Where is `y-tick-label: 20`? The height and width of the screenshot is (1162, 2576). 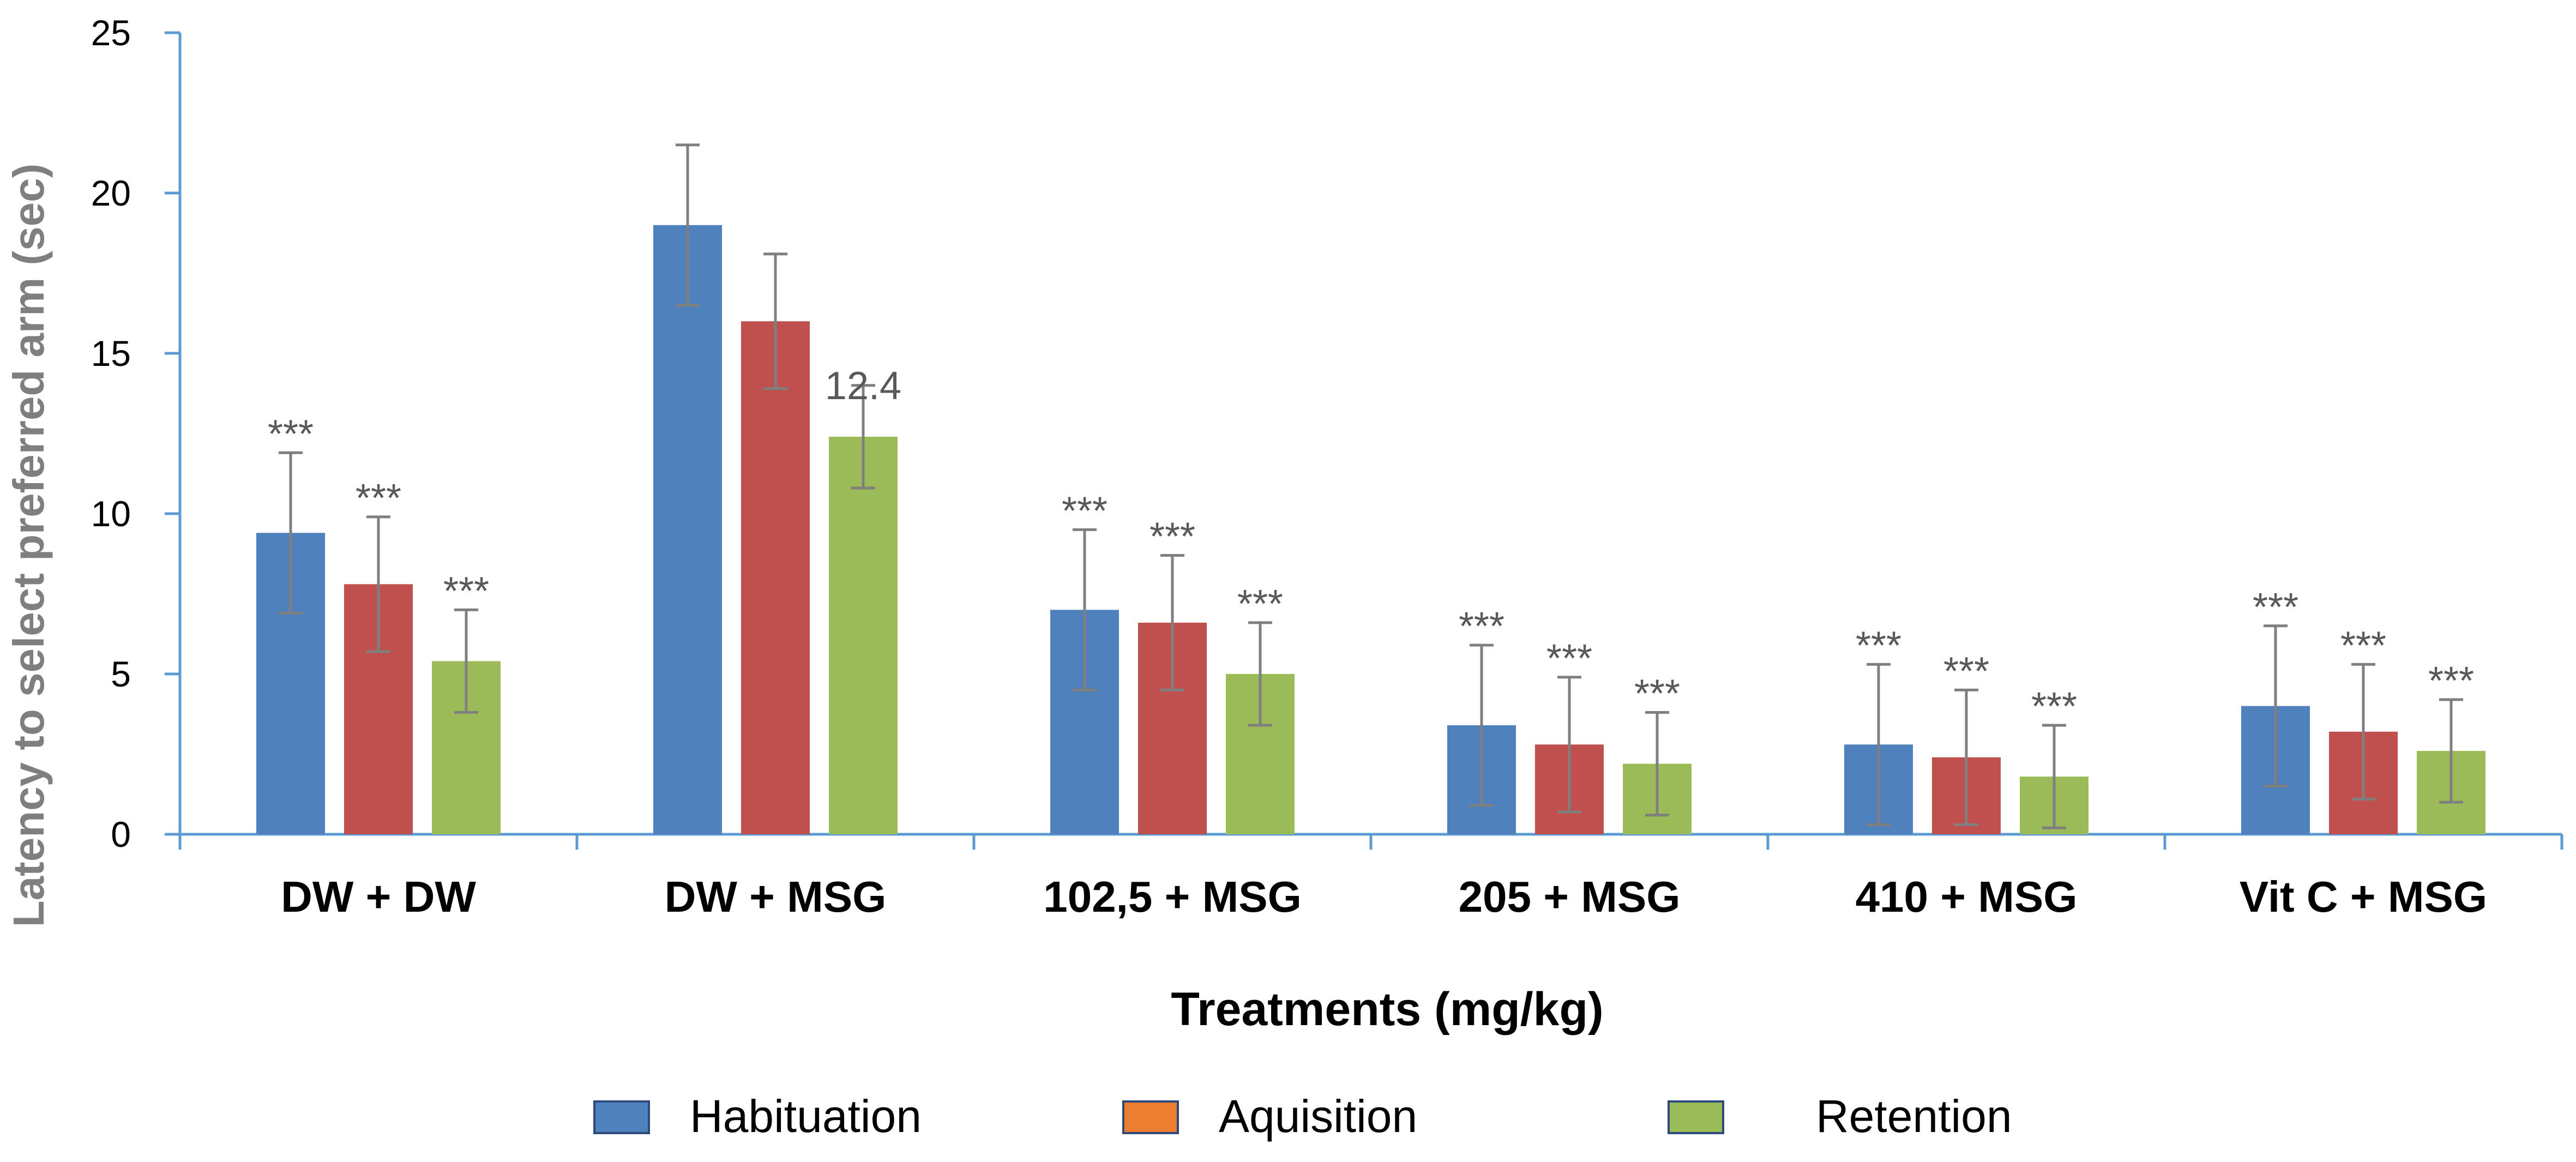 y-tick-label: 20 is located at coordinates (111, 193).